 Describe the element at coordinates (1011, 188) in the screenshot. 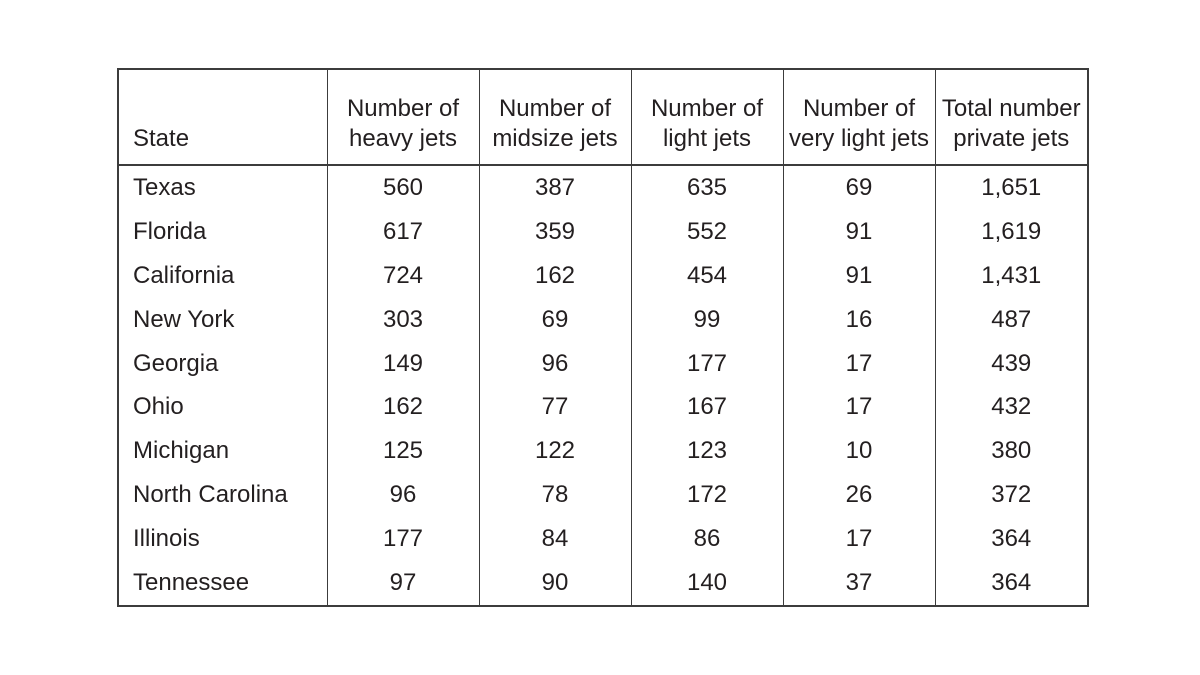

I see `total-cell: 1,651` at that location.